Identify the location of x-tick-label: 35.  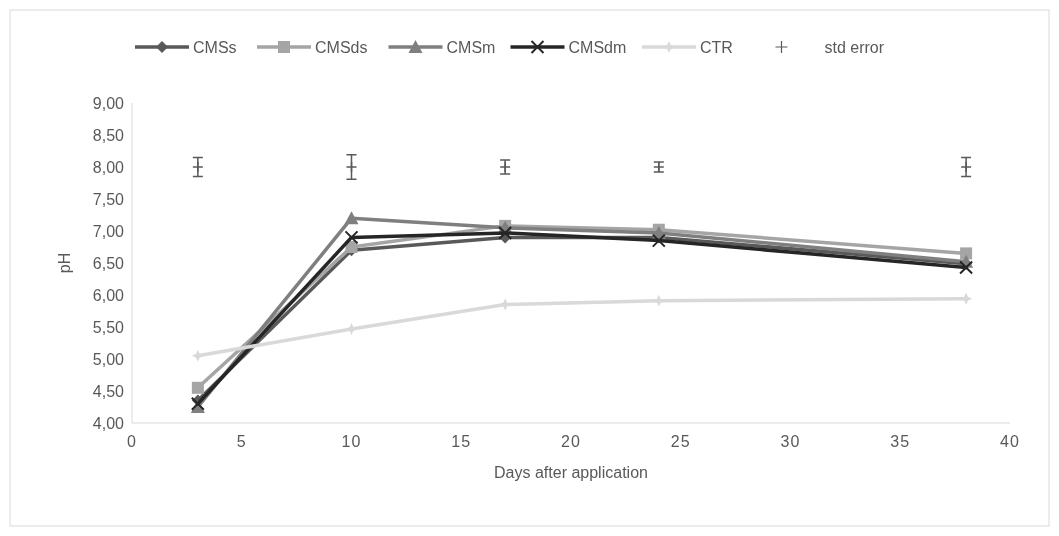
(900, 441).